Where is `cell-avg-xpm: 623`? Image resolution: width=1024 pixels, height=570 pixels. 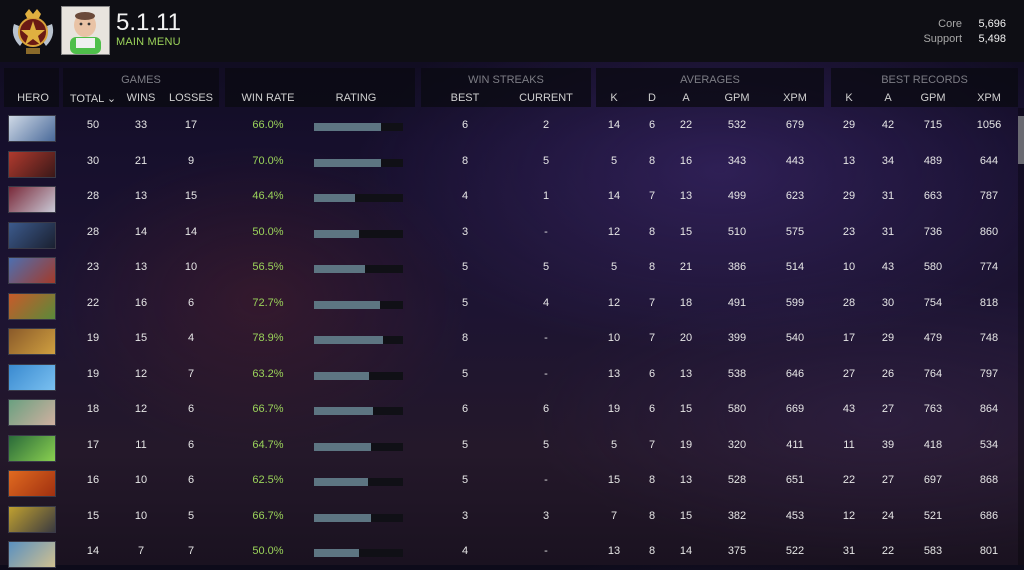
cell-avg-xpm: 623 is located at coordinates (795, 196).